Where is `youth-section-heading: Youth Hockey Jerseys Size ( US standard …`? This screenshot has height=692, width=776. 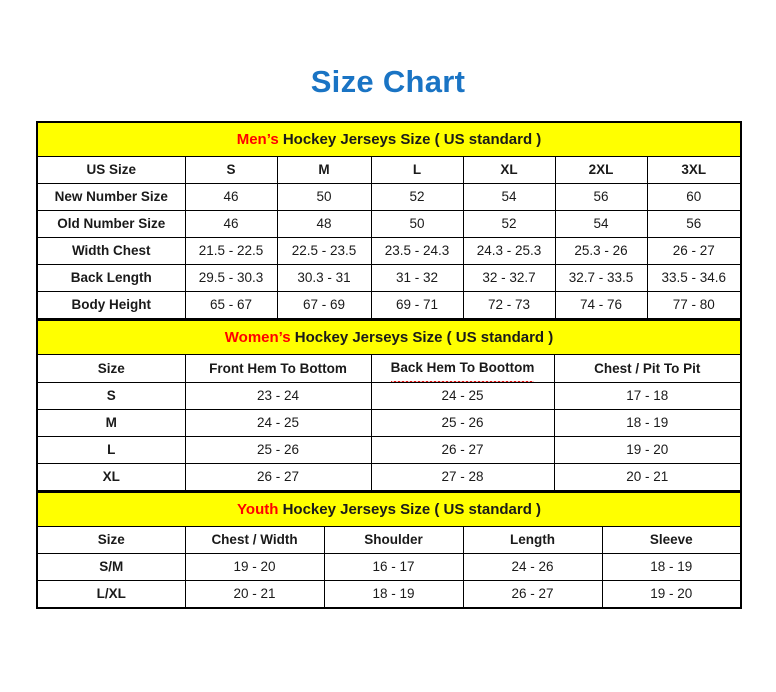 youth-section-heading: Youth Hockey Jerseys Size ( US standard … is located at coordinates (389, 509).